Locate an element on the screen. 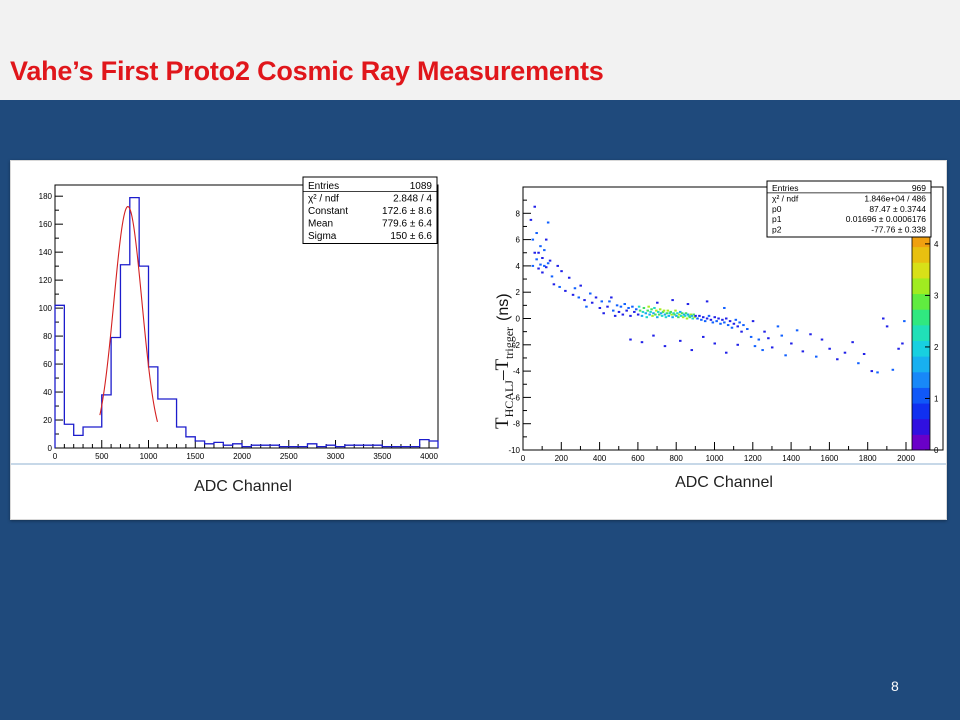 The height and width of the screenshot is (720, 960). y-tick-label: 160 is located at coordinates (46, 224).